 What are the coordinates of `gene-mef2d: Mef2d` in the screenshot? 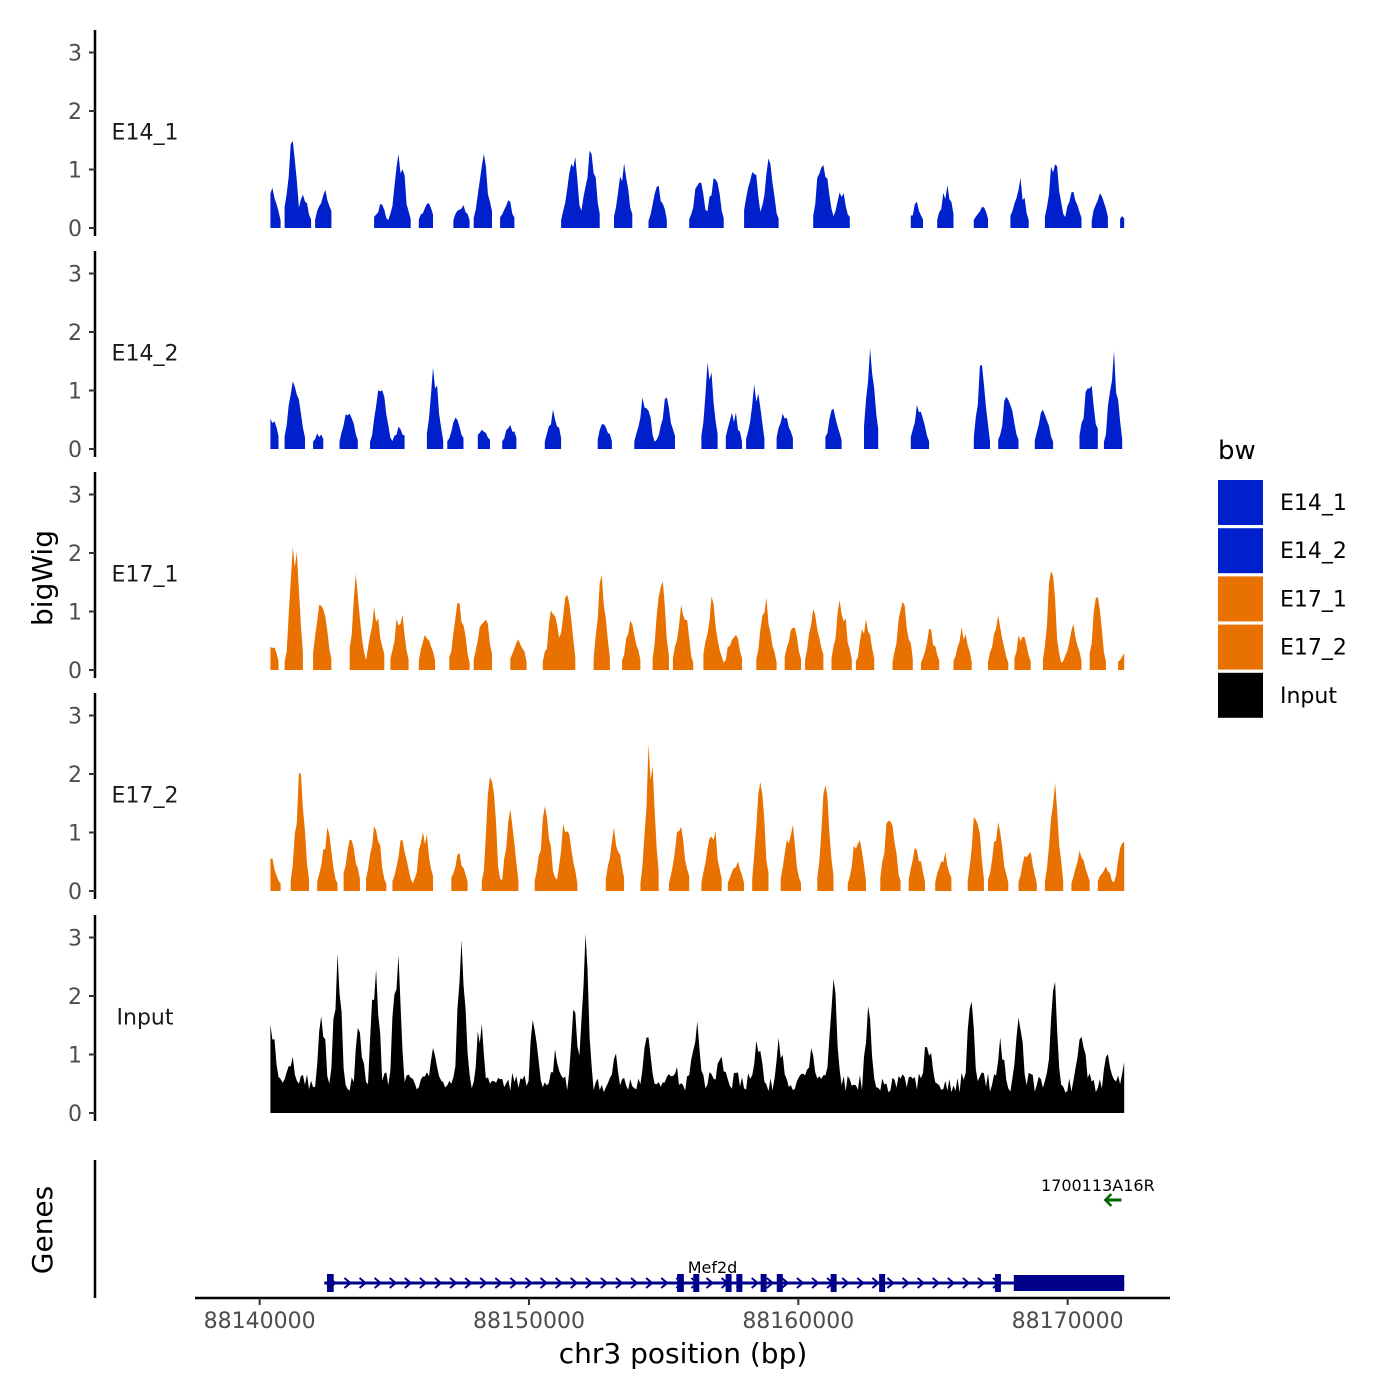 It's located at (724, 1275).